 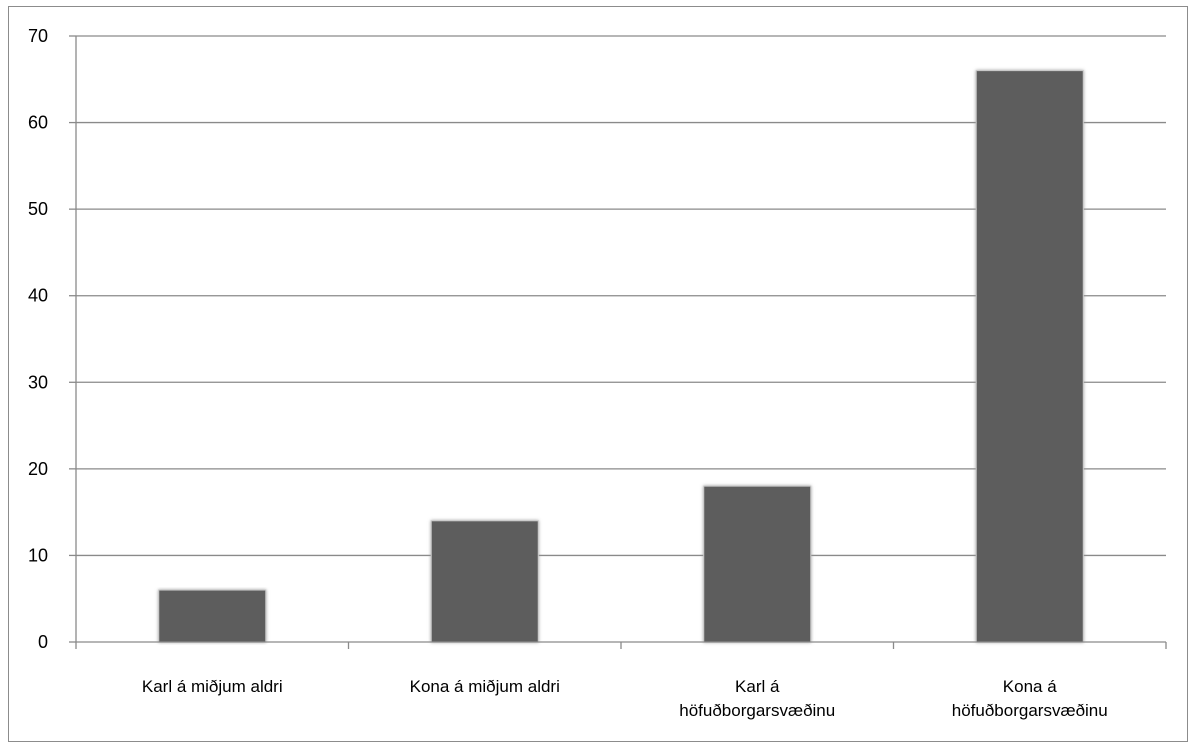 I want to click on y-tick-label: 10, so click(x=38, y=555).